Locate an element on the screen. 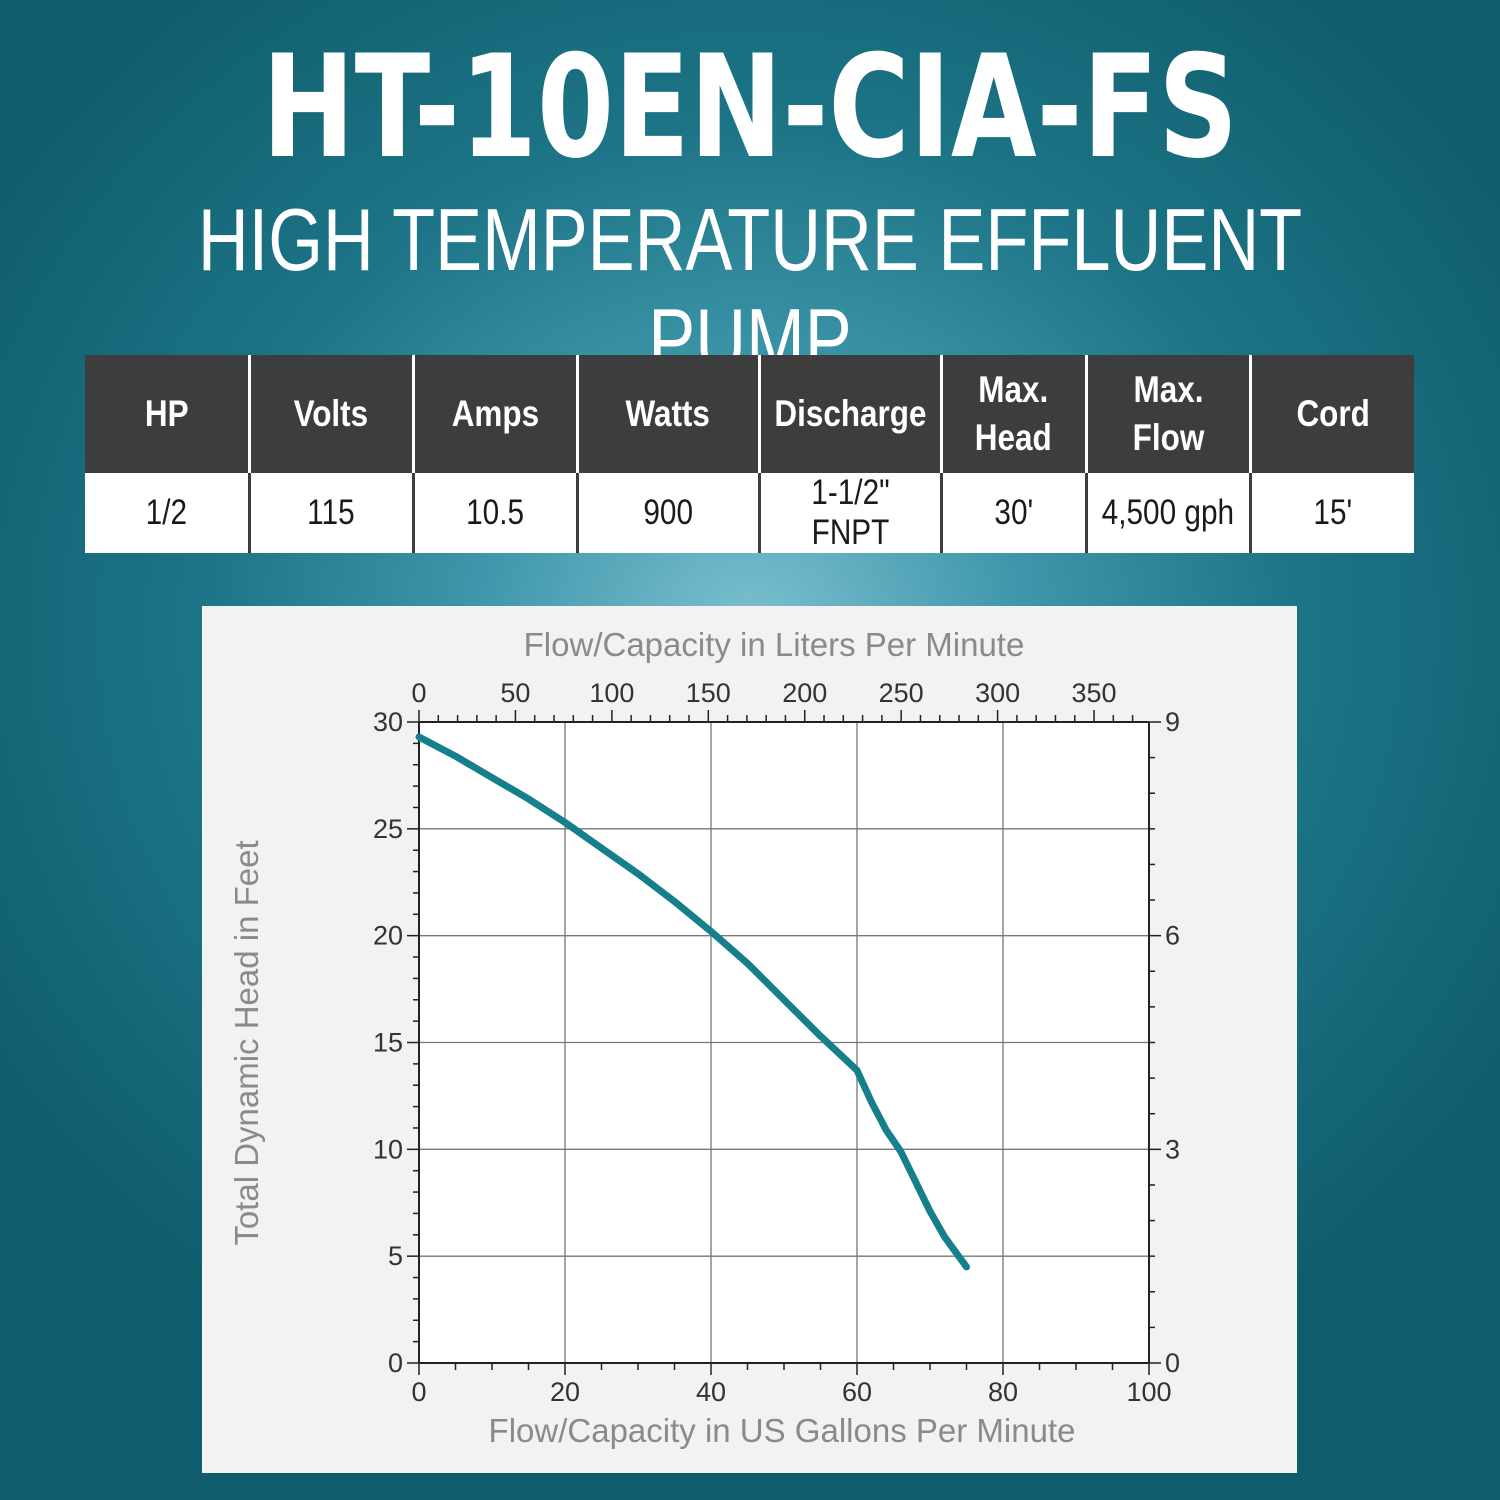 This screenshot has height=1500, width=1500. x-axis-title: Flow/Capacity in US Gallons Per Minute is located at coordinates (782, 1430).